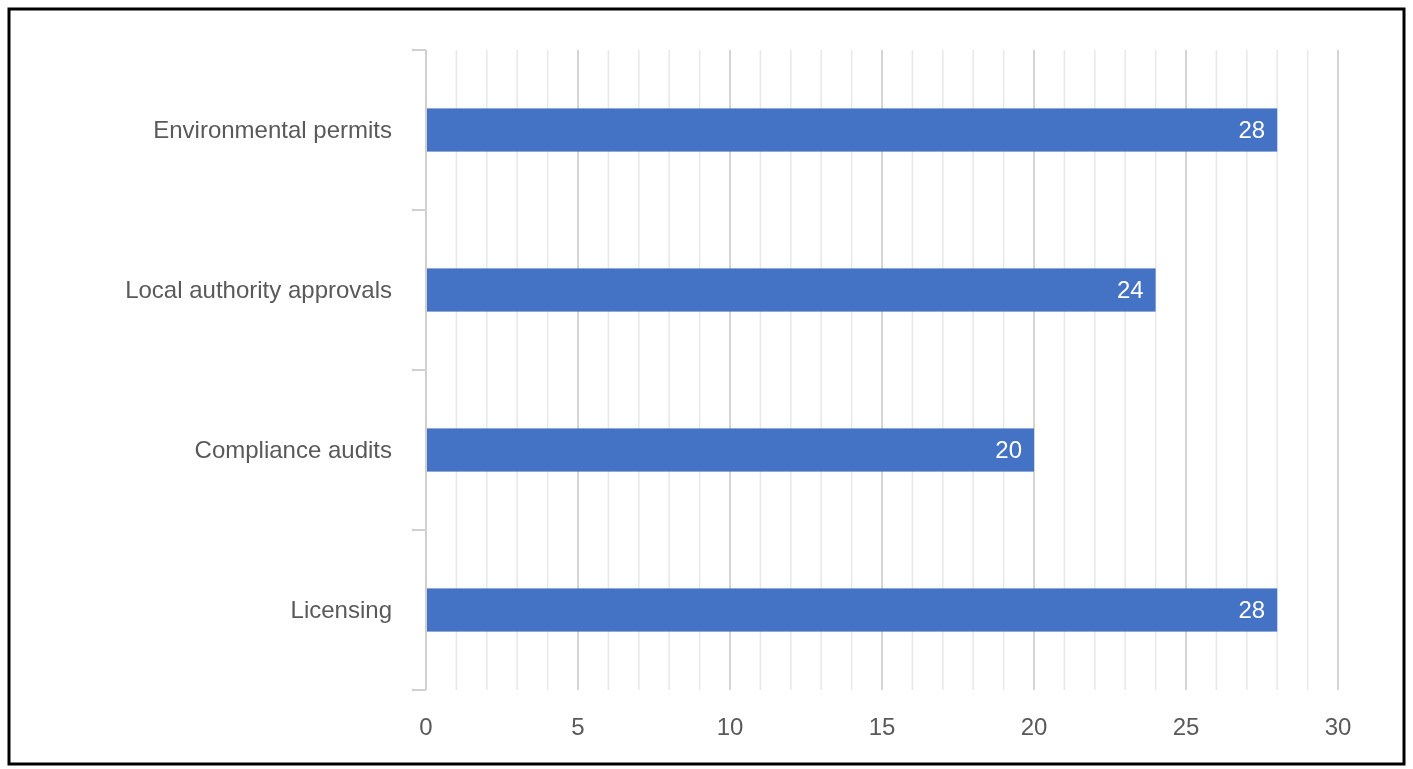  Describe the element at coordinates (1034, 726) in the screenshot. I see `x-tick-label: 20` at that location.